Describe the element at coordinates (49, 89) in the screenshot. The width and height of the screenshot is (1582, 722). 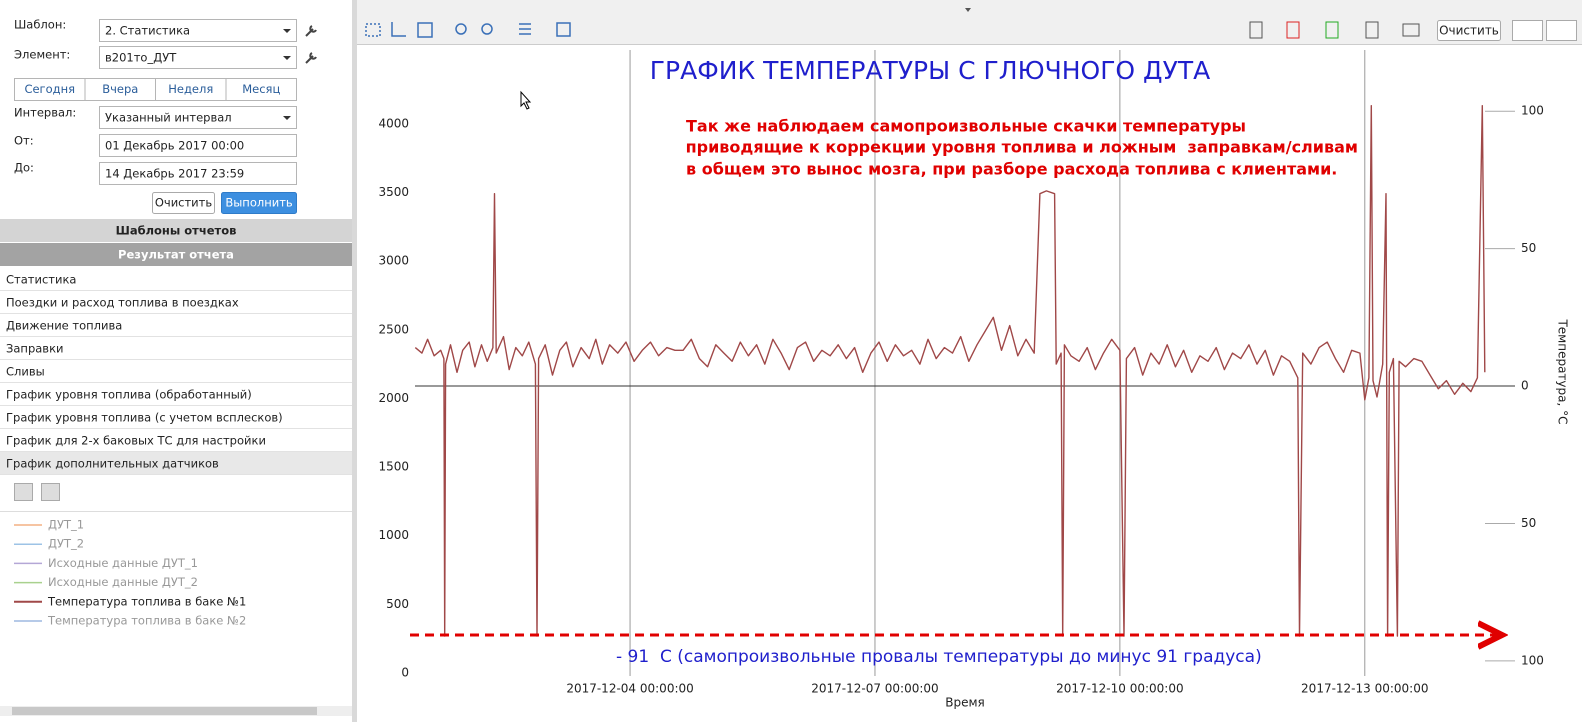
I see `period-label: Сегодня` at that location.